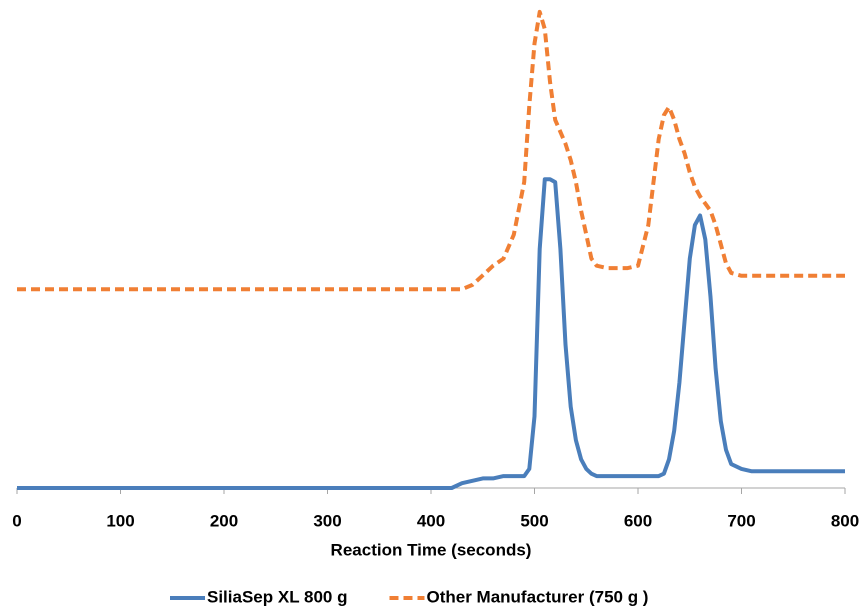 Image resolution: width=865 pixels, height=613 pixels. Describe the element at coordinates (534, 520) in the screenshot. I see `x-tick-label: 500` at that location.